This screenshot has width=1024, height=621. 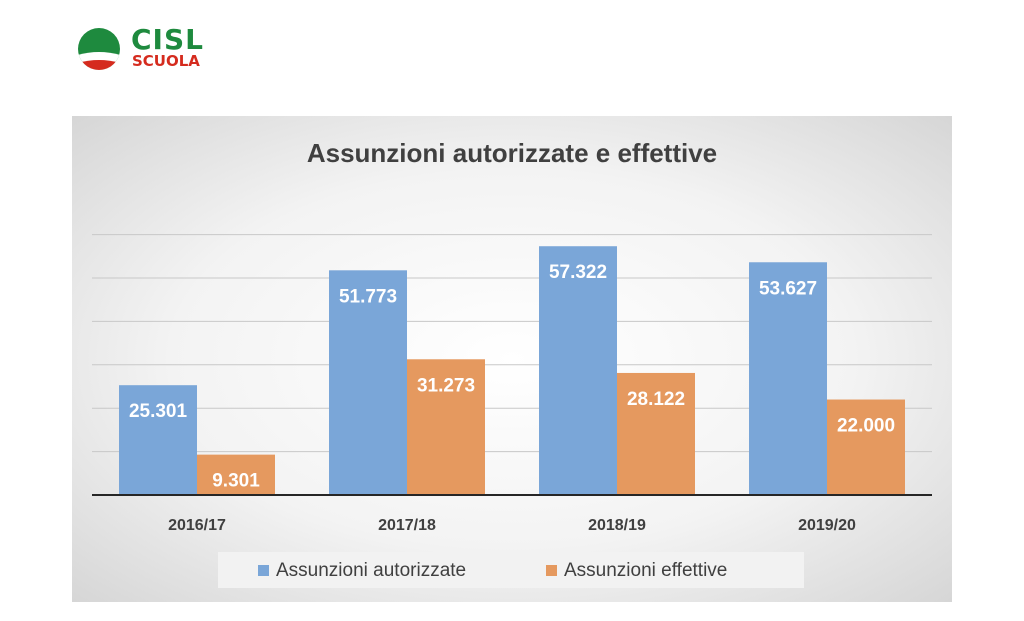 I want to click on chart-title: Assunzioni autorizzate e effettive, so click(x=512, y=153).